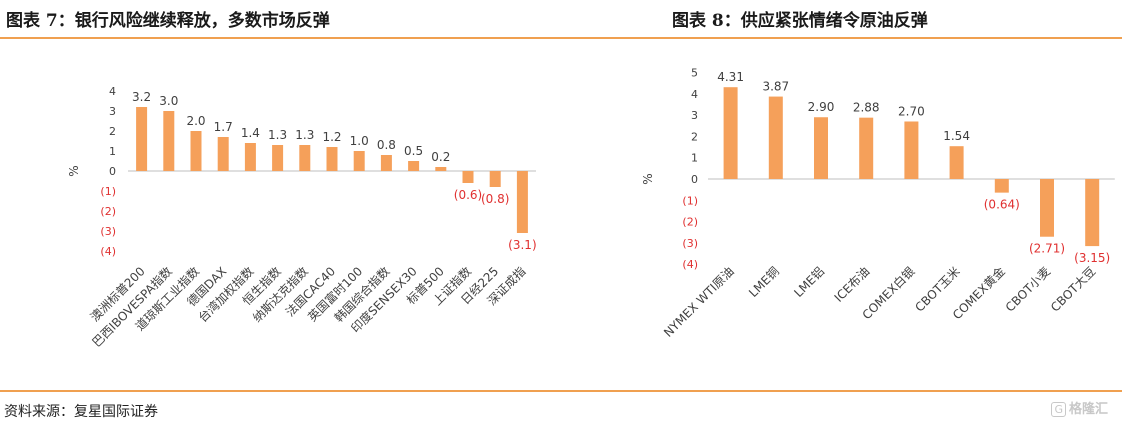 The height and width of the screenshot is (423, 1122). What do you see at coordinates (195, 121) in the screenshot?
I see `data-label: 2.0` at bounding box center [195, 121].